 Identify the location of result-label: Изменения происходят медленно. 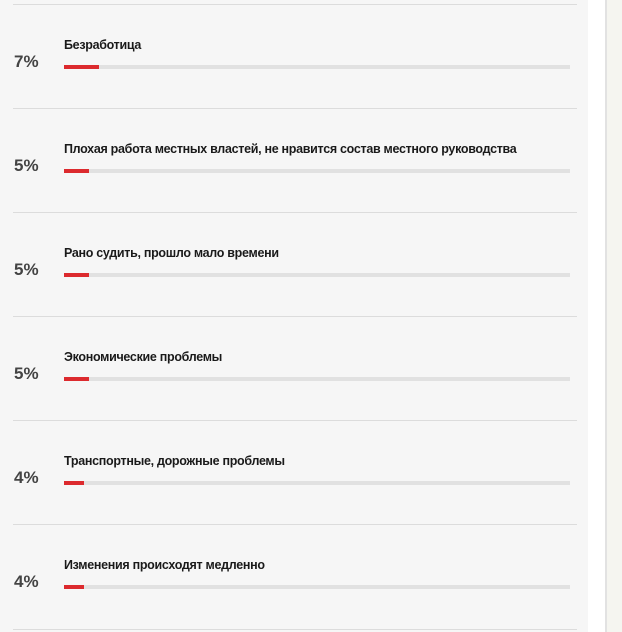
(164, 565).